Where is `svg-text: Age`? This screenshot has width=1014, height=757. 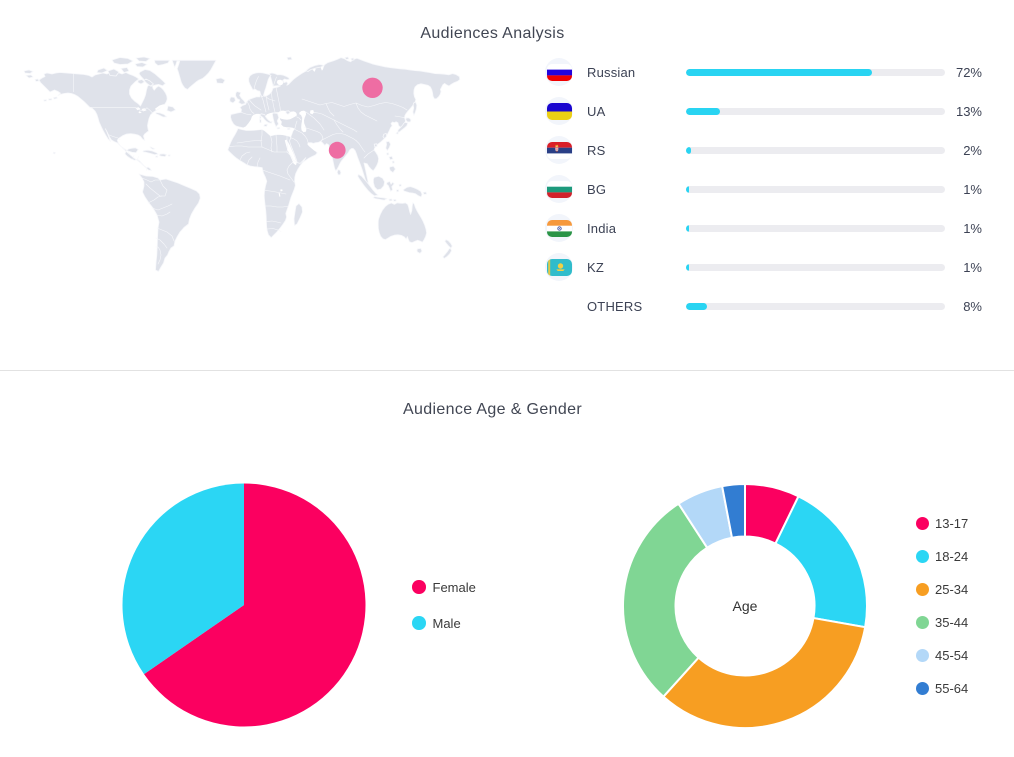 svg-text: Age is located at coordinates (744, 606).